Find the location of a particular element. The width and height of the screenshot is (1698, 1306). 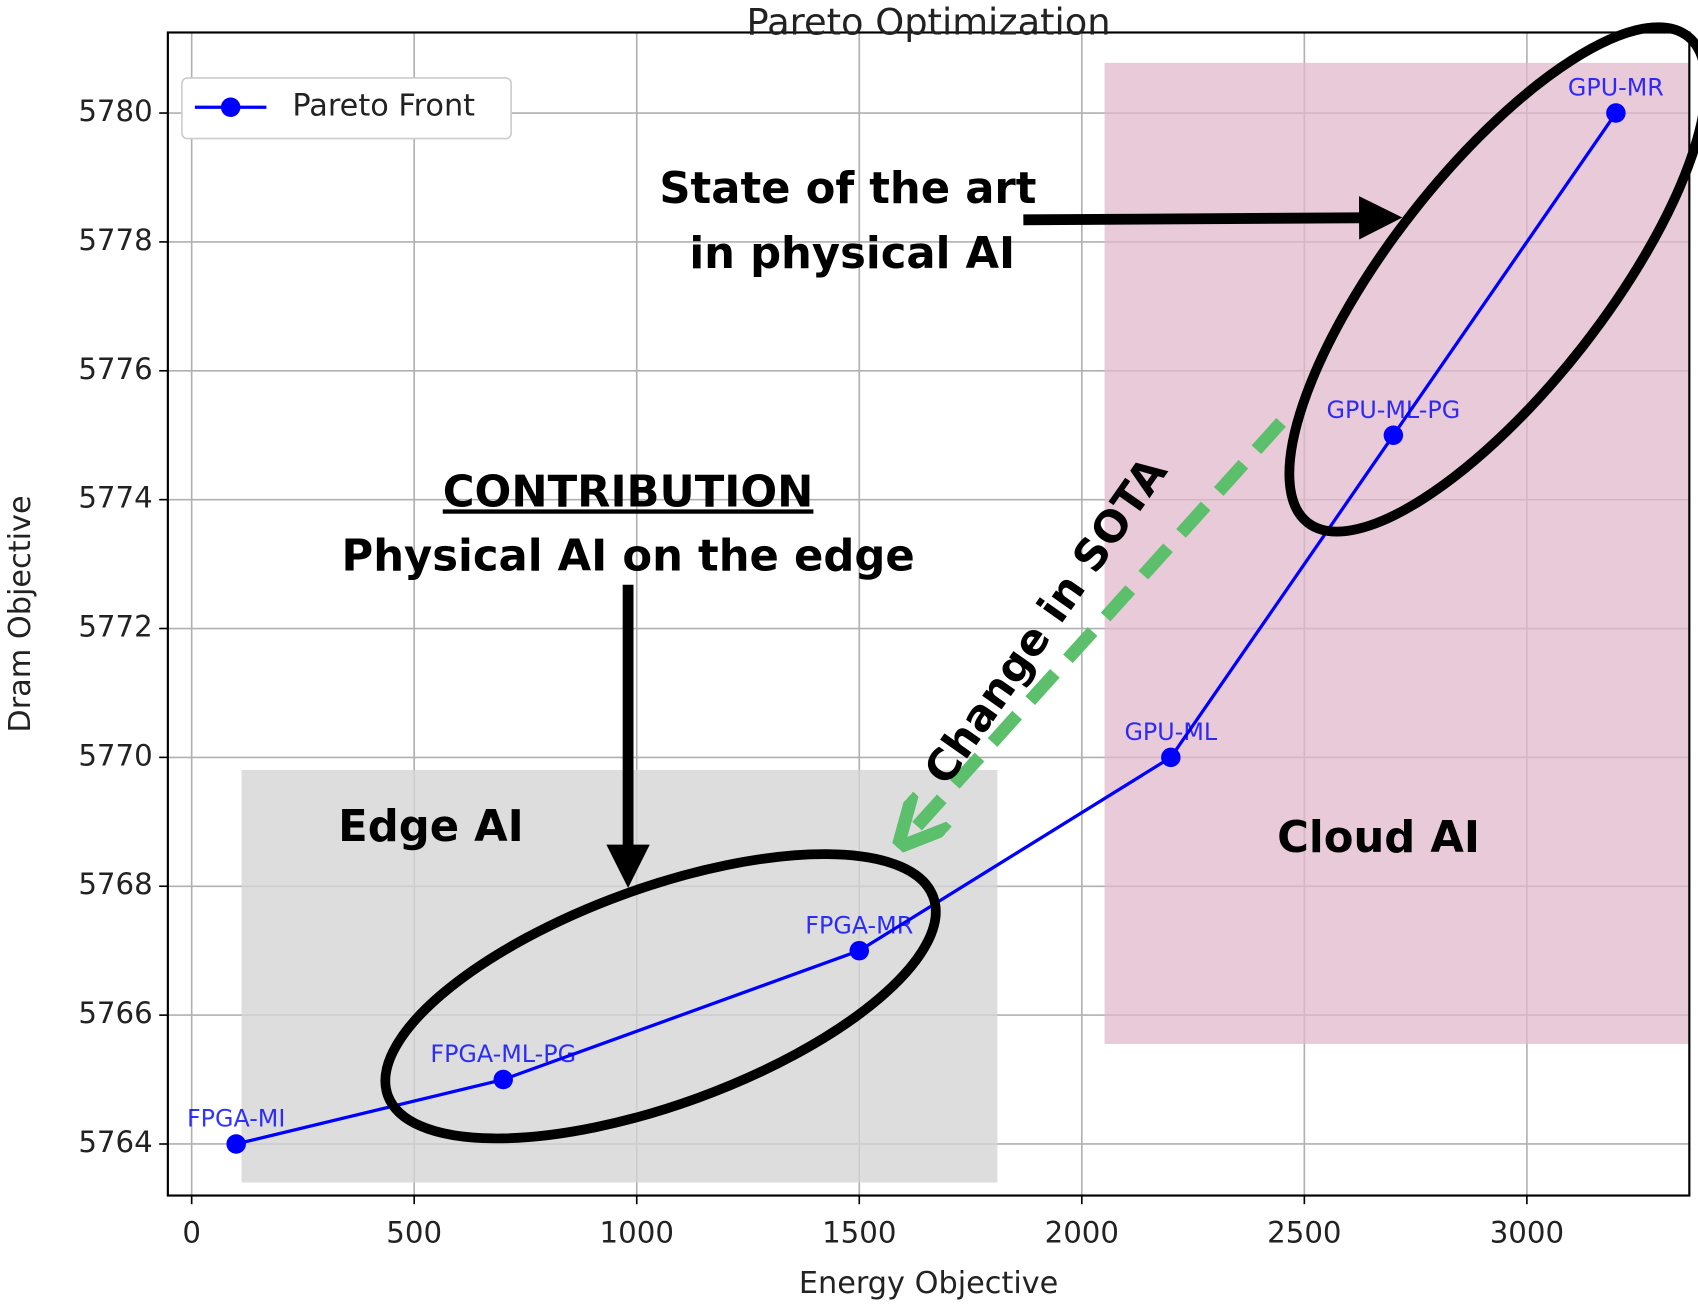

y-tick-label: 5776 is located at coordinates (115, 369).